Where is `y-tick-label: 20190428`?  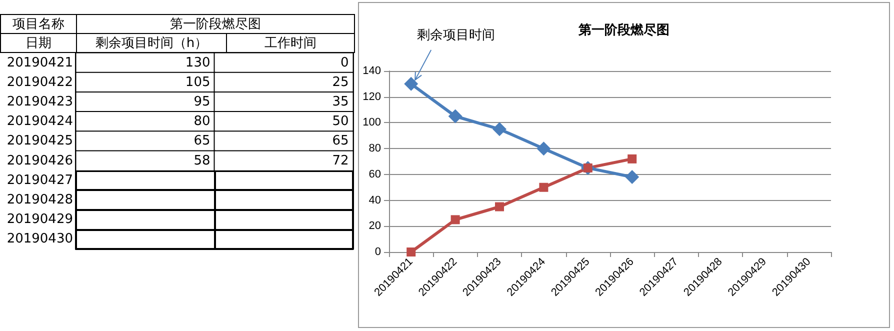
y-tick-label: 20190428 is located at coordinates (39, 200).